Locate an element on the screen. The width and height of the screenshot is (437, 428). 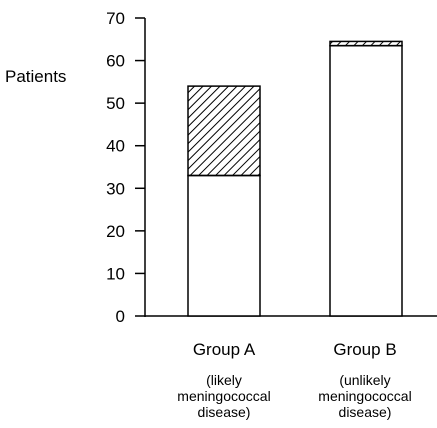
y-tick-label: 50 is located at coordinates (115, 103).